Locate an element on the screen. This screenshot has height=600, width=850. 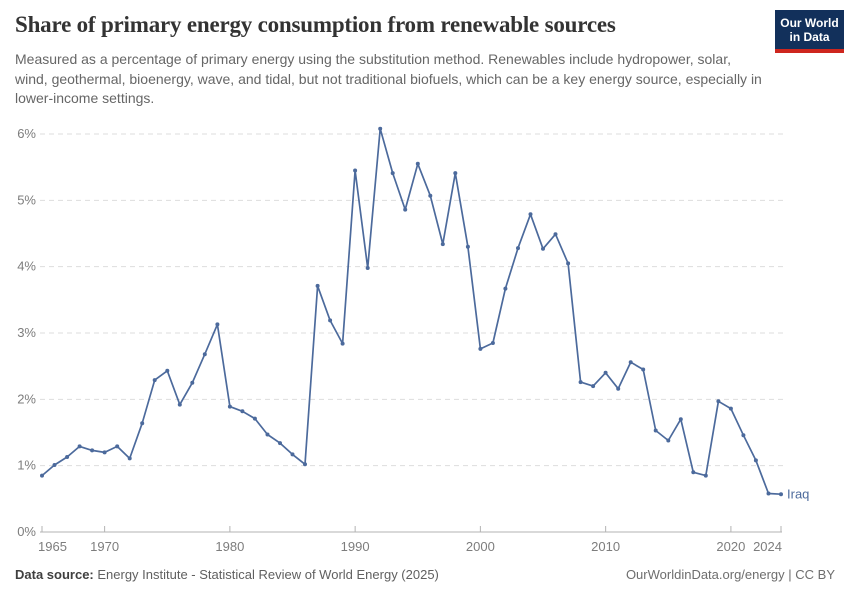
data-point-1967 is located at coordinates (67, 457).